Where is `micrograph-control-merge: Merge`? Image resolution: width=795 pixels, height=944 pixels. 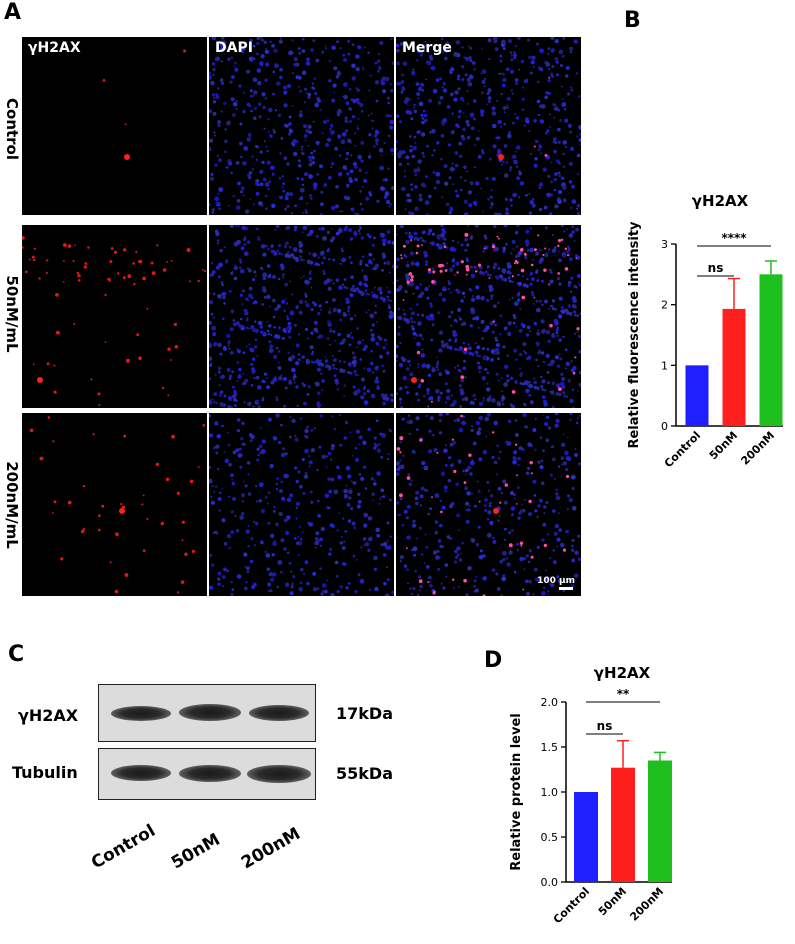 micrograph-control-merge: Merge is located at coordinates (488, 126).